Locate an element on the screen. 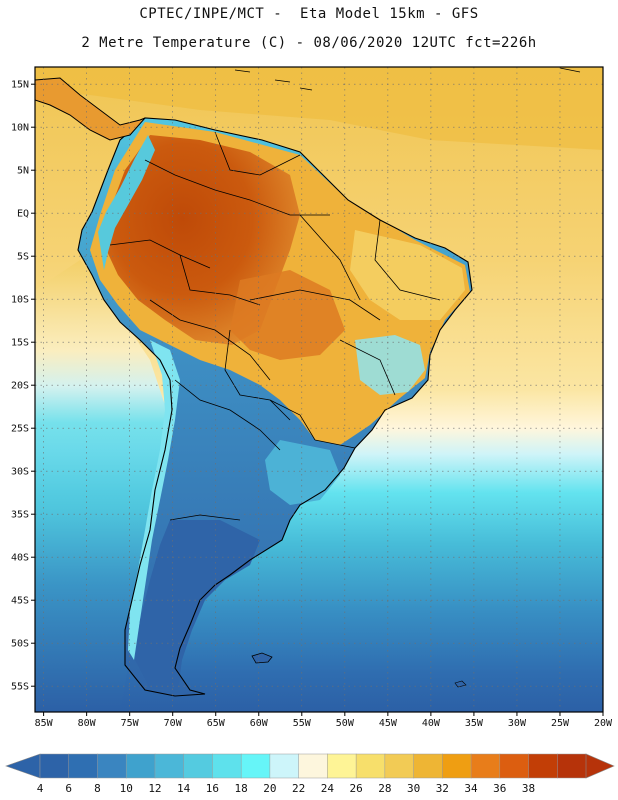 The image size is (618, 800). temperature-colorbar: 4 6 8 10 12 14 16 18 20 22 24 26 28 30 32 34 36 38 is located at coordinates (310, 774).